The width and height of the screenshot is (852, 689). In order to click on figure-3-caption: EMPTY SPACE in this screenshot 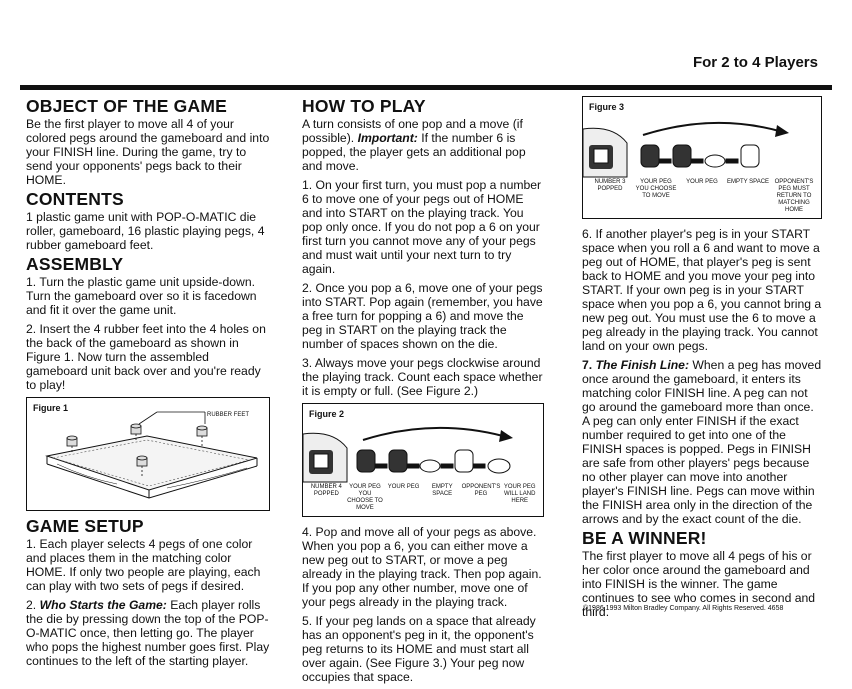, I will do `click(748, 196)`.